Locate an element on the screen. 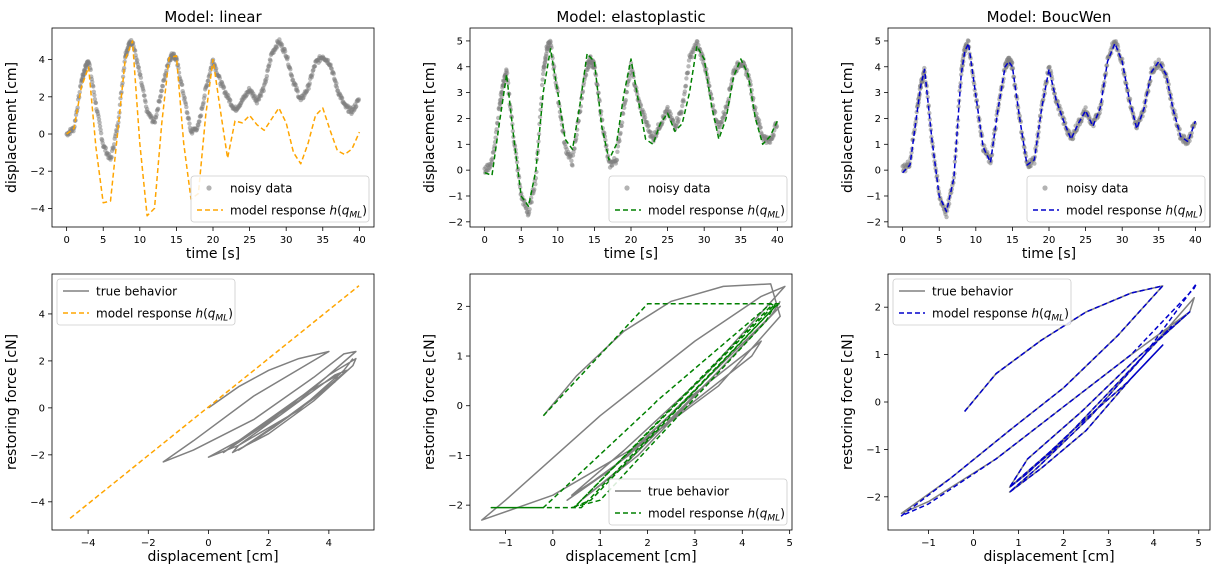 The height and width of the screenshot is (576, 1224). legend-label: model response h(qML) is located at coordinates (716, 515).